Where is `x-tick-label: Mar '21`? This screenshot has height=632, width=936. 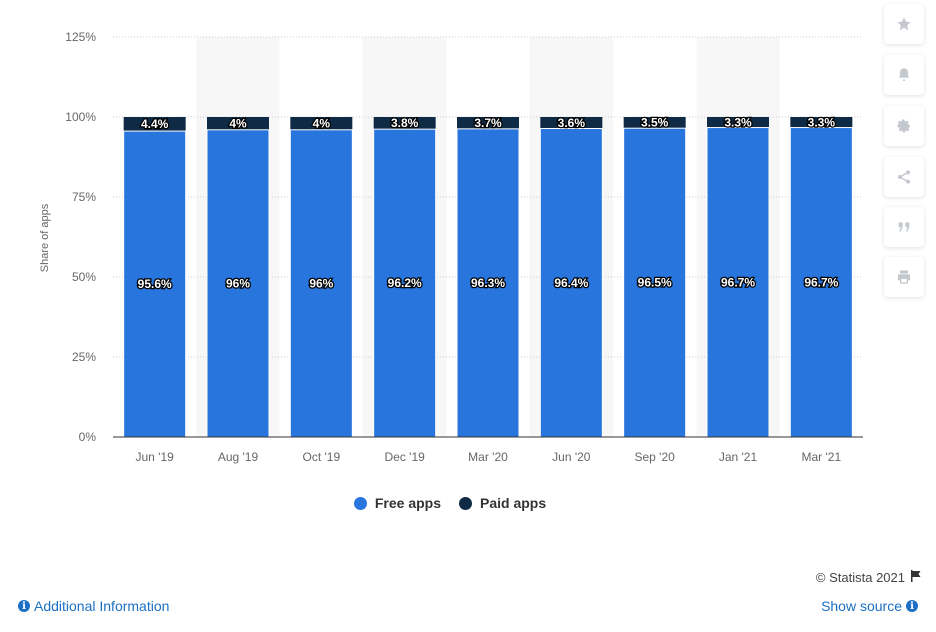 x-tick-label: Mar '21 is located at coordinates (822, 457).